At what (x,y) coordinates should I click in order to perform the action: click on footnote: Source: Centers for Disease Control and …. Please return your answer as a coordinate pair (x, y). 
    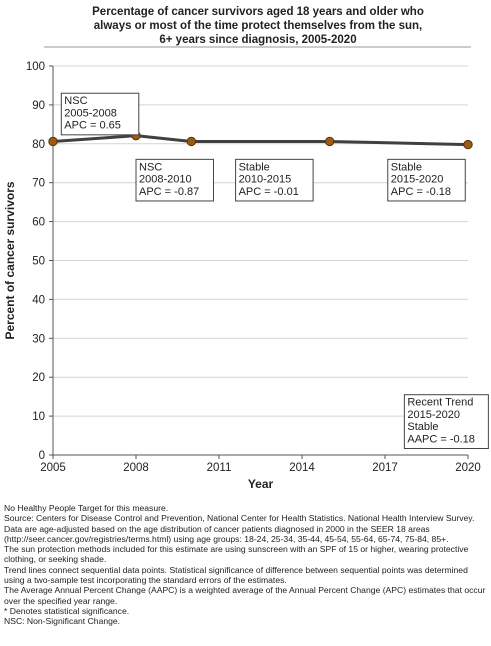
    Looking at the image, I should click on (239, 518).